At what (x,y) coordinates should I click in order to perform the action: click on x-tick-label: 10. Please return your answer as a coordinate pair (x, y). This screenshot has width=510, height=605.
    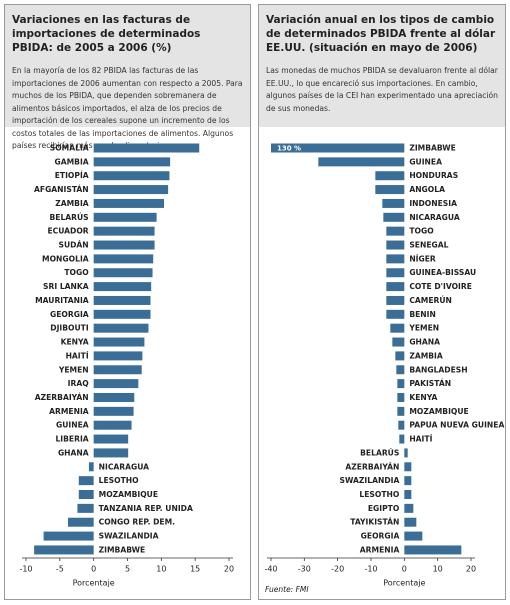
    Looking at the image, I should click on (161, 569).